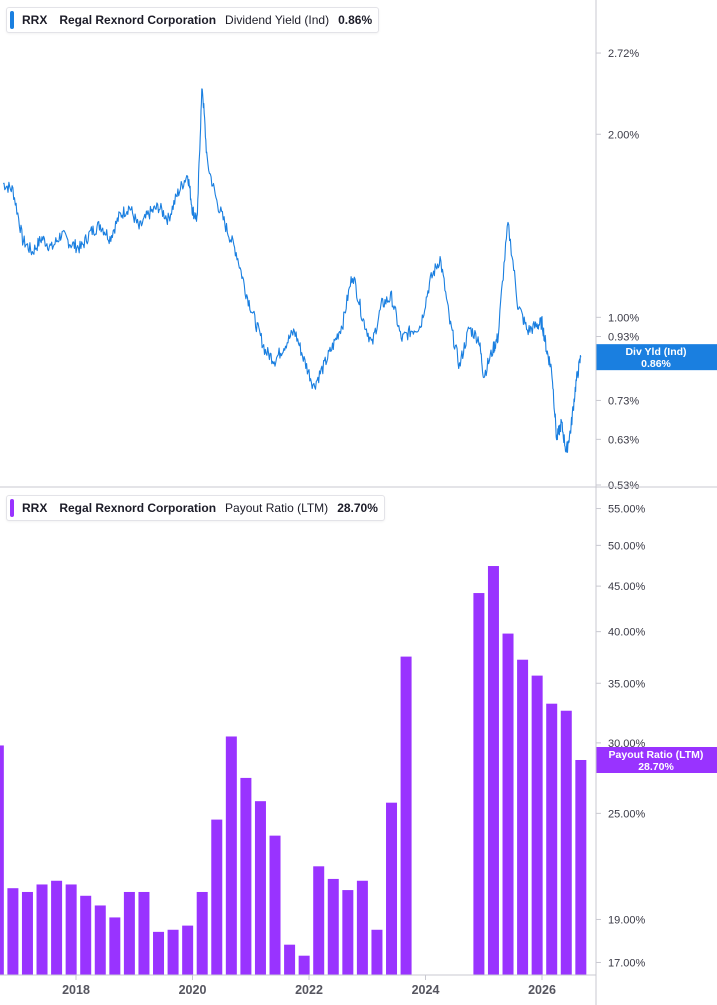 The height and width of the screenshot is (1005, 717). I want to click on payout-tag-label: Payout Ratio (LTM), so click(656, 755).